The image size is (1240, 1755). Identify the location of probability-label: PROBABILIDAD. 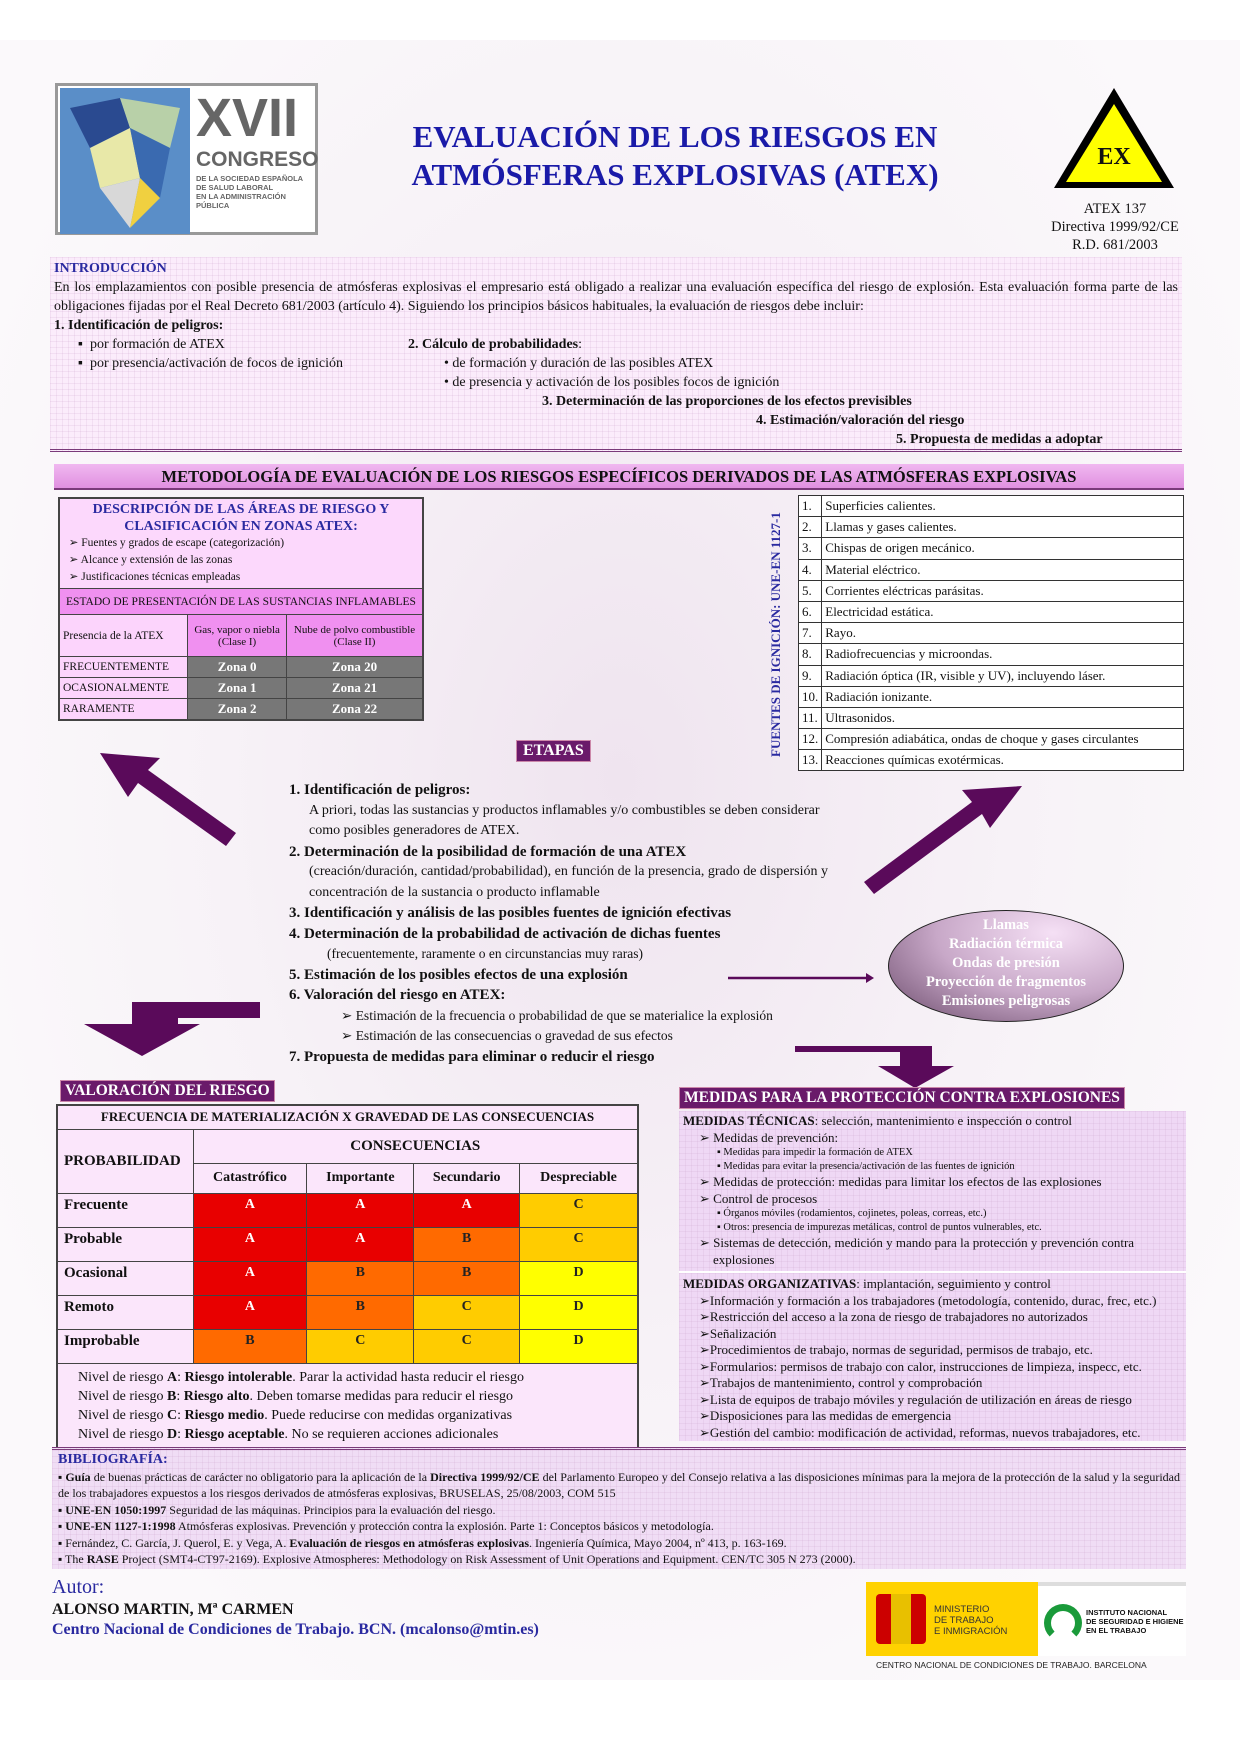
(125, 1161).